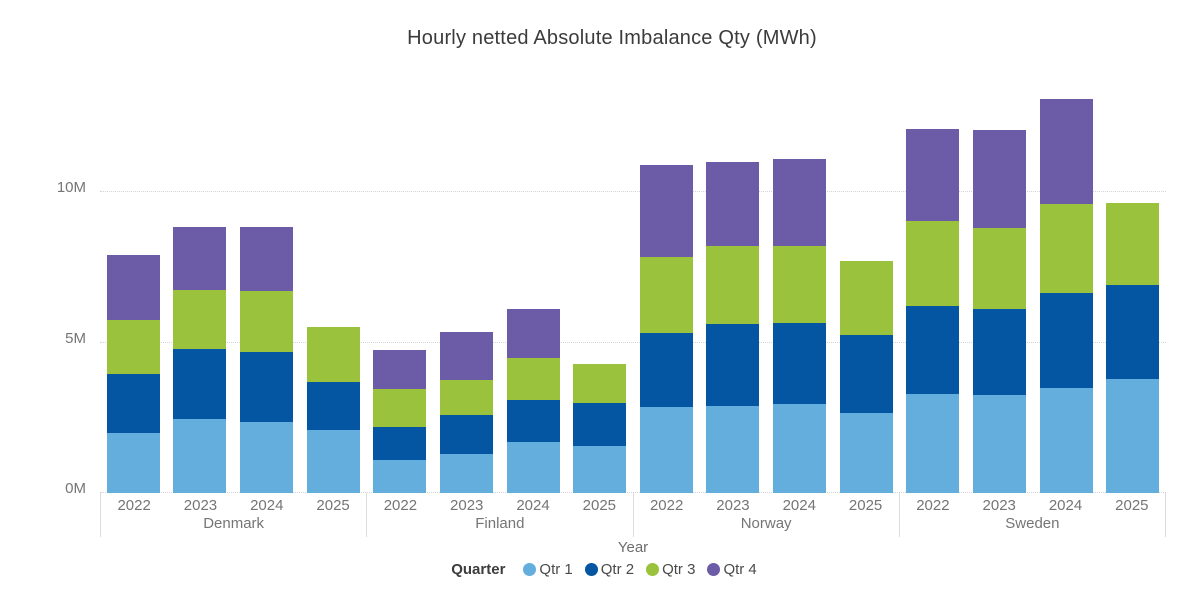 The image size is (1200, 608). I want to click on bar-denmark-2023, so click(200, 359).